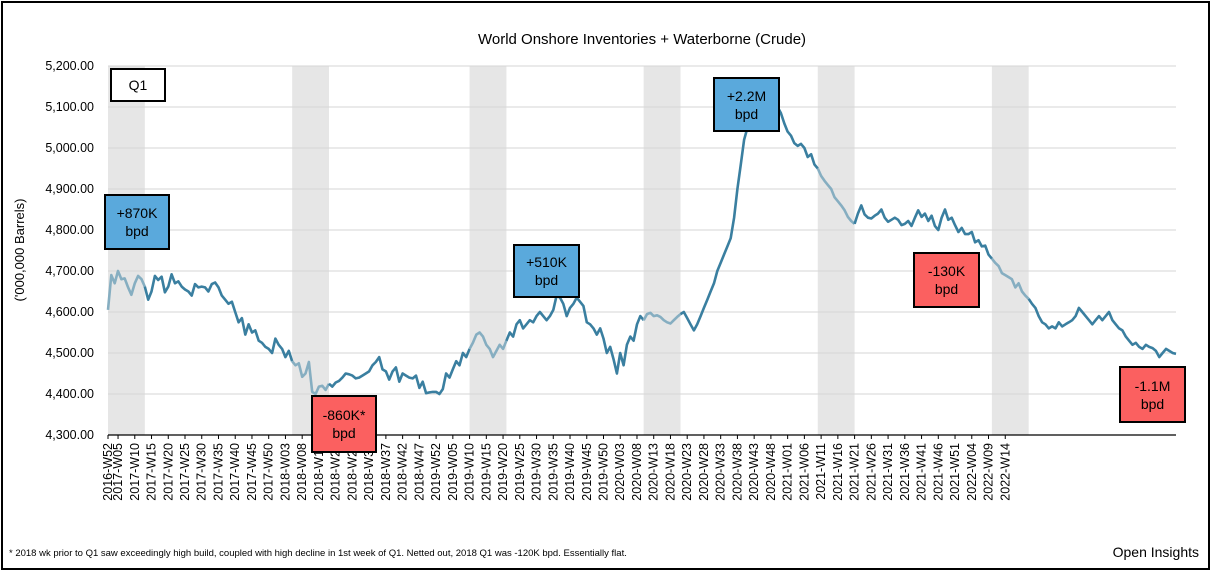 The width and height of the screenshot is (1215, 574). I want to click on x-tick-label: 2021-W41, so click(922, 472).